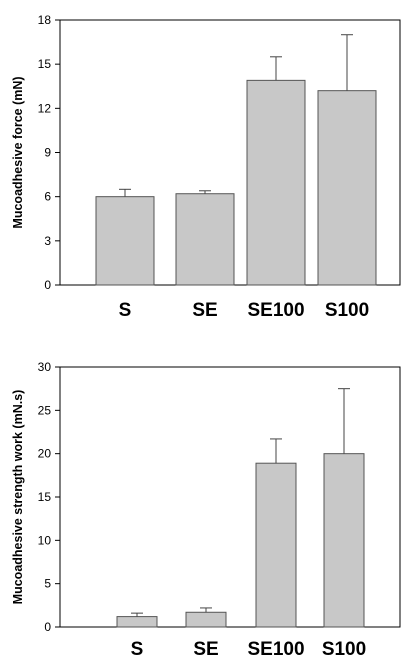 This screenshot has width=414, height=659. What do you see at coordinates (18, 497) in the screenshot?
I see `y-axis-title: Mucoadhesive strength work (mN.s)` at bounding box center [18, 497].